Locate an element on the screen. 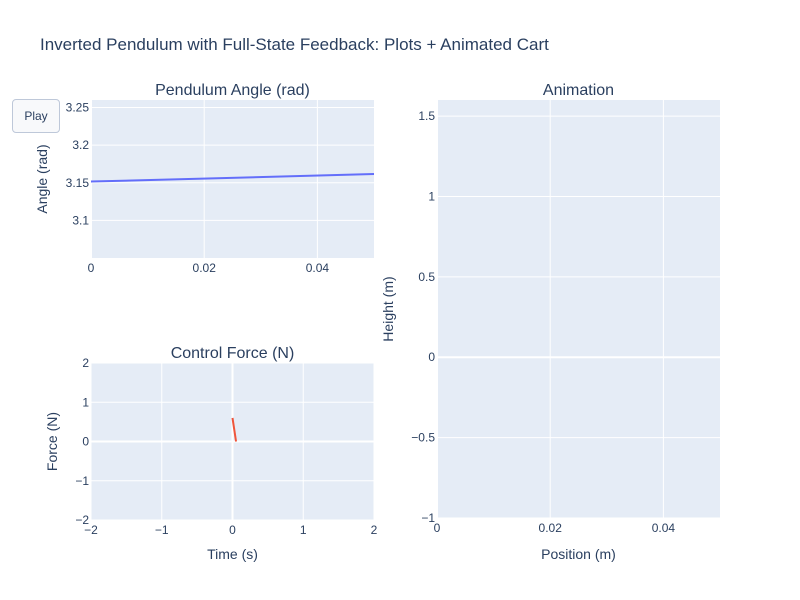 The image size is (800, 600). subplot-title: Pendulum Angle (rad) is located at coordinates (232, 90).